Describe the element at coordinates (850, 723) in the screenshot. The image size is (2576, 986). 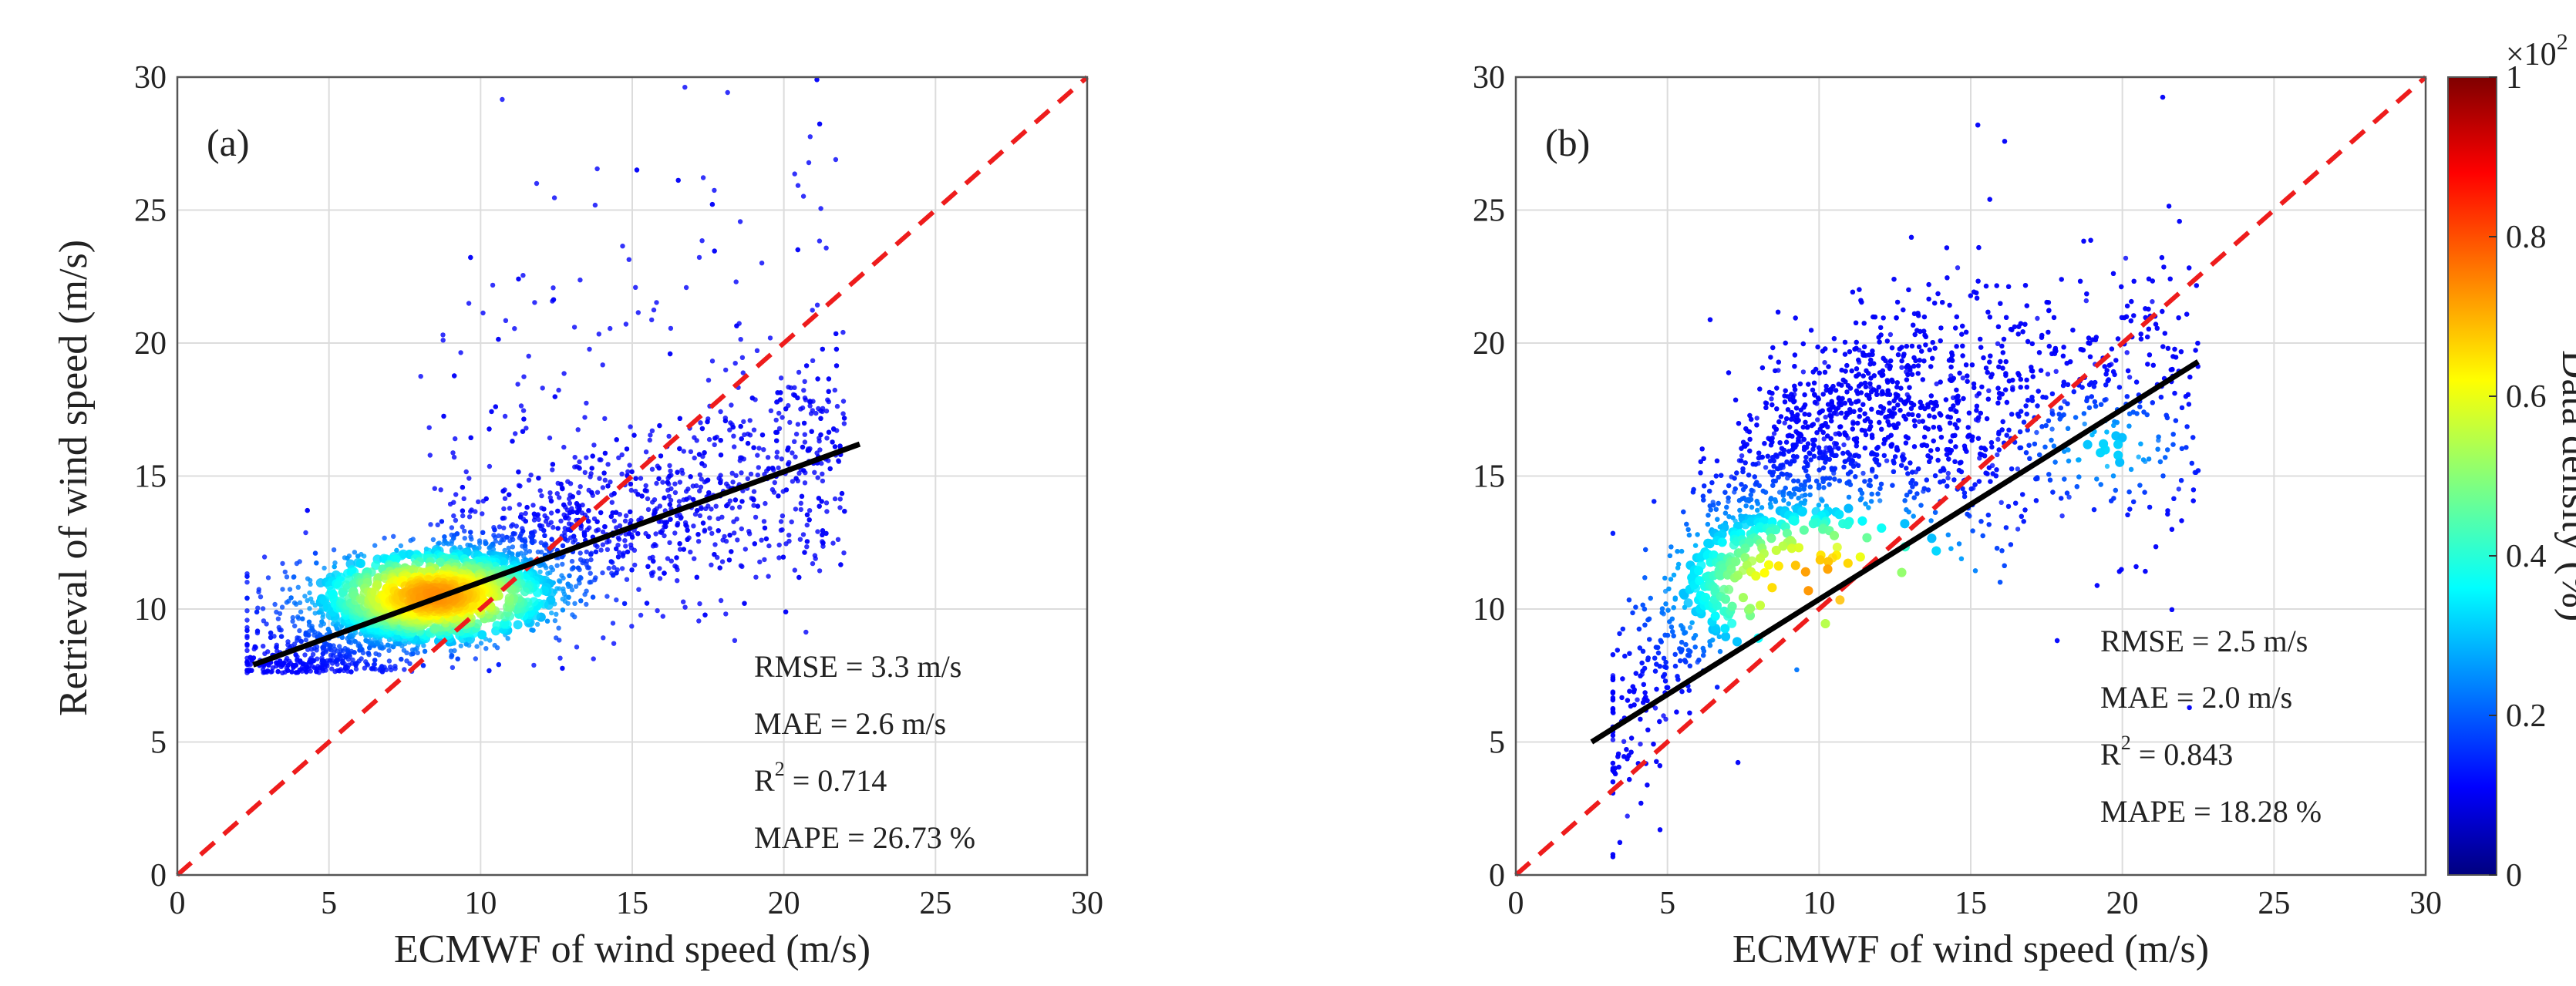
I see `stat-mae-a: MAE = 2.6 m/s` at that location.